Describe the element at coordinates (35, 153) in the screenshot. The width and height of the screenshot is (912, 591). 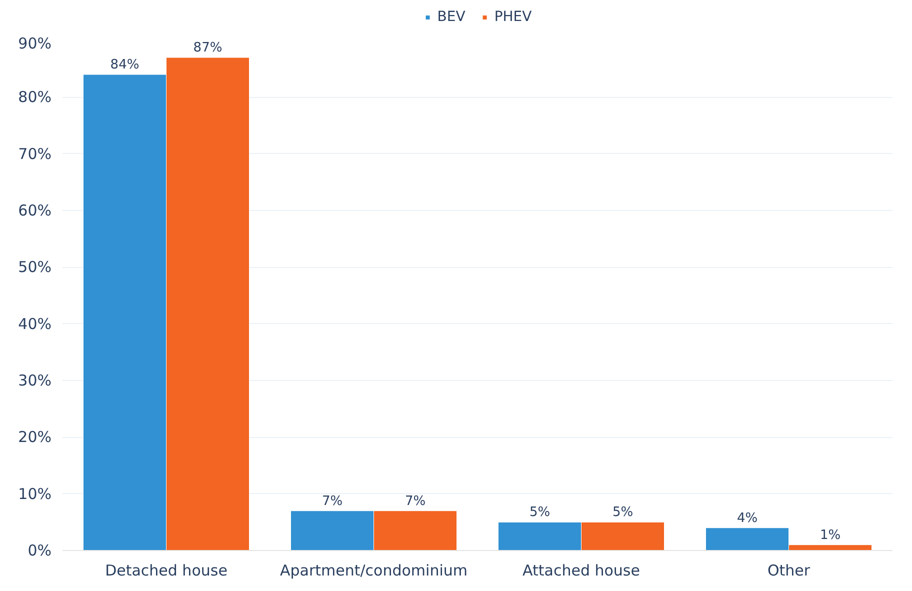
I see `y-tick-label: 70%` at that location.